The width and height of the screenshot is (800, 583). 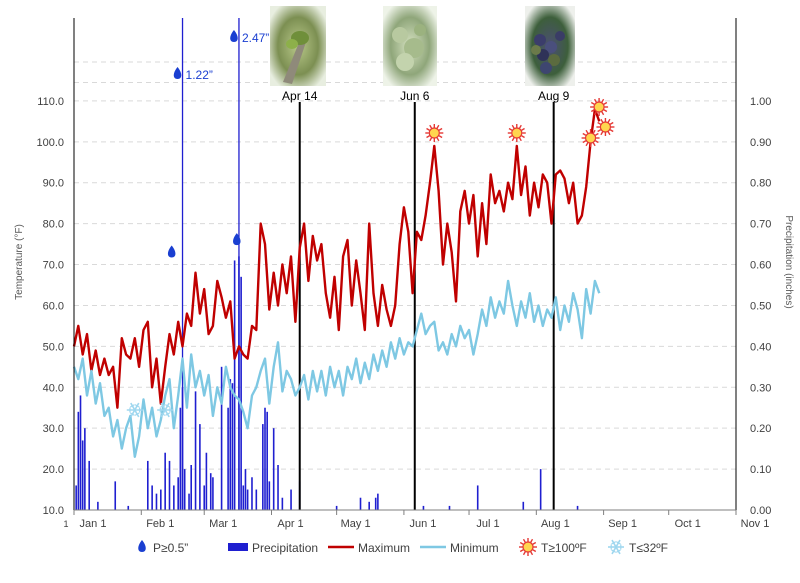 I want to click on y-right-tick-label: 1.00, so click(x=760, y=102).